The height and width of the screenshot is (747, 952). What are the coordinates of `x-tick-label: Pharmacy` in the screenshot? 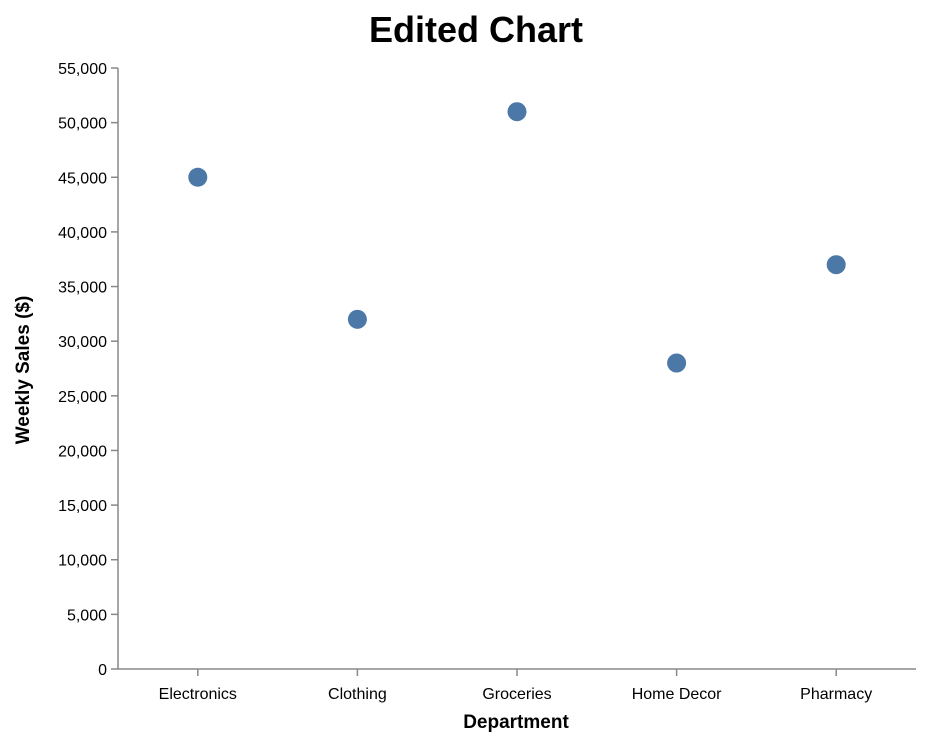 It's located at (836, 694).